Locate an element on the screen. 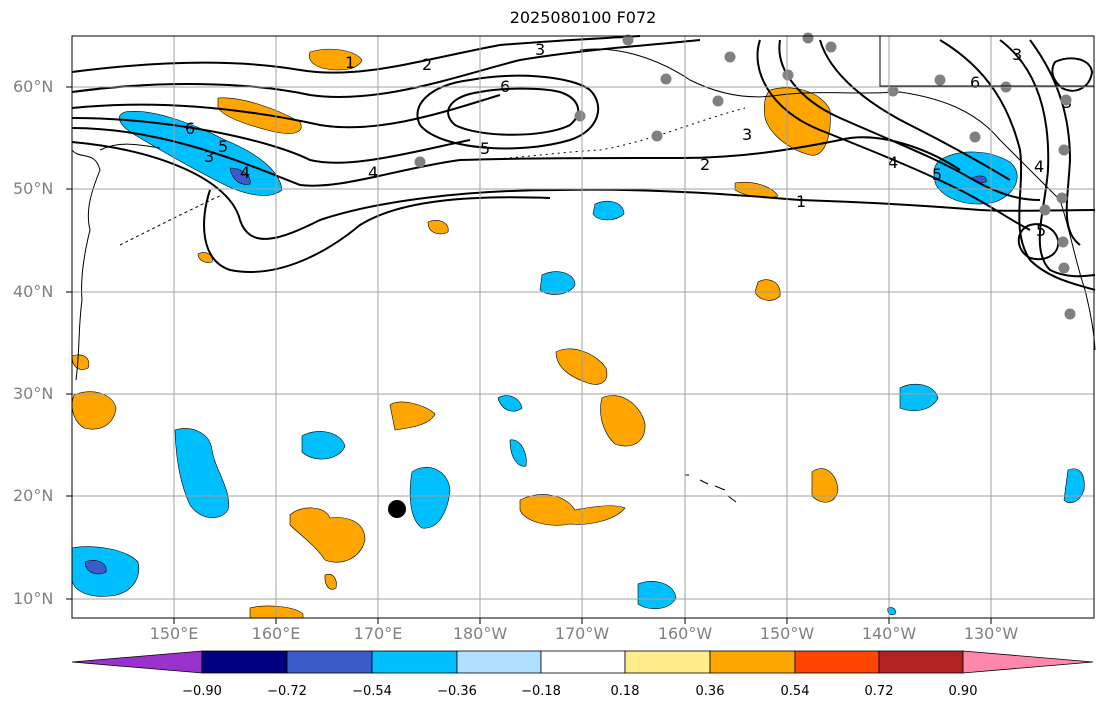 This screenshot has width=1105, height=712. colorbar-tick-label: −0.18 is located at coordinates (541, 691).